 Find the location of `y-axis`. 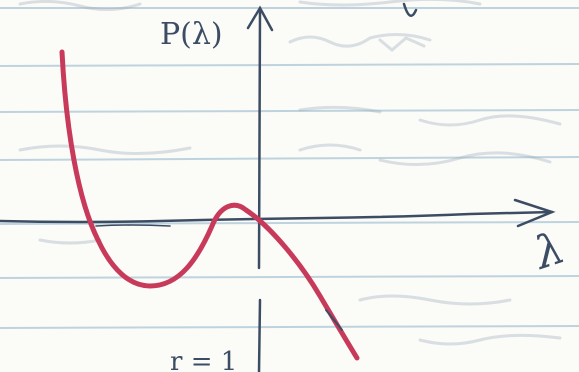

y-axis is located at coordinates (260, 188).